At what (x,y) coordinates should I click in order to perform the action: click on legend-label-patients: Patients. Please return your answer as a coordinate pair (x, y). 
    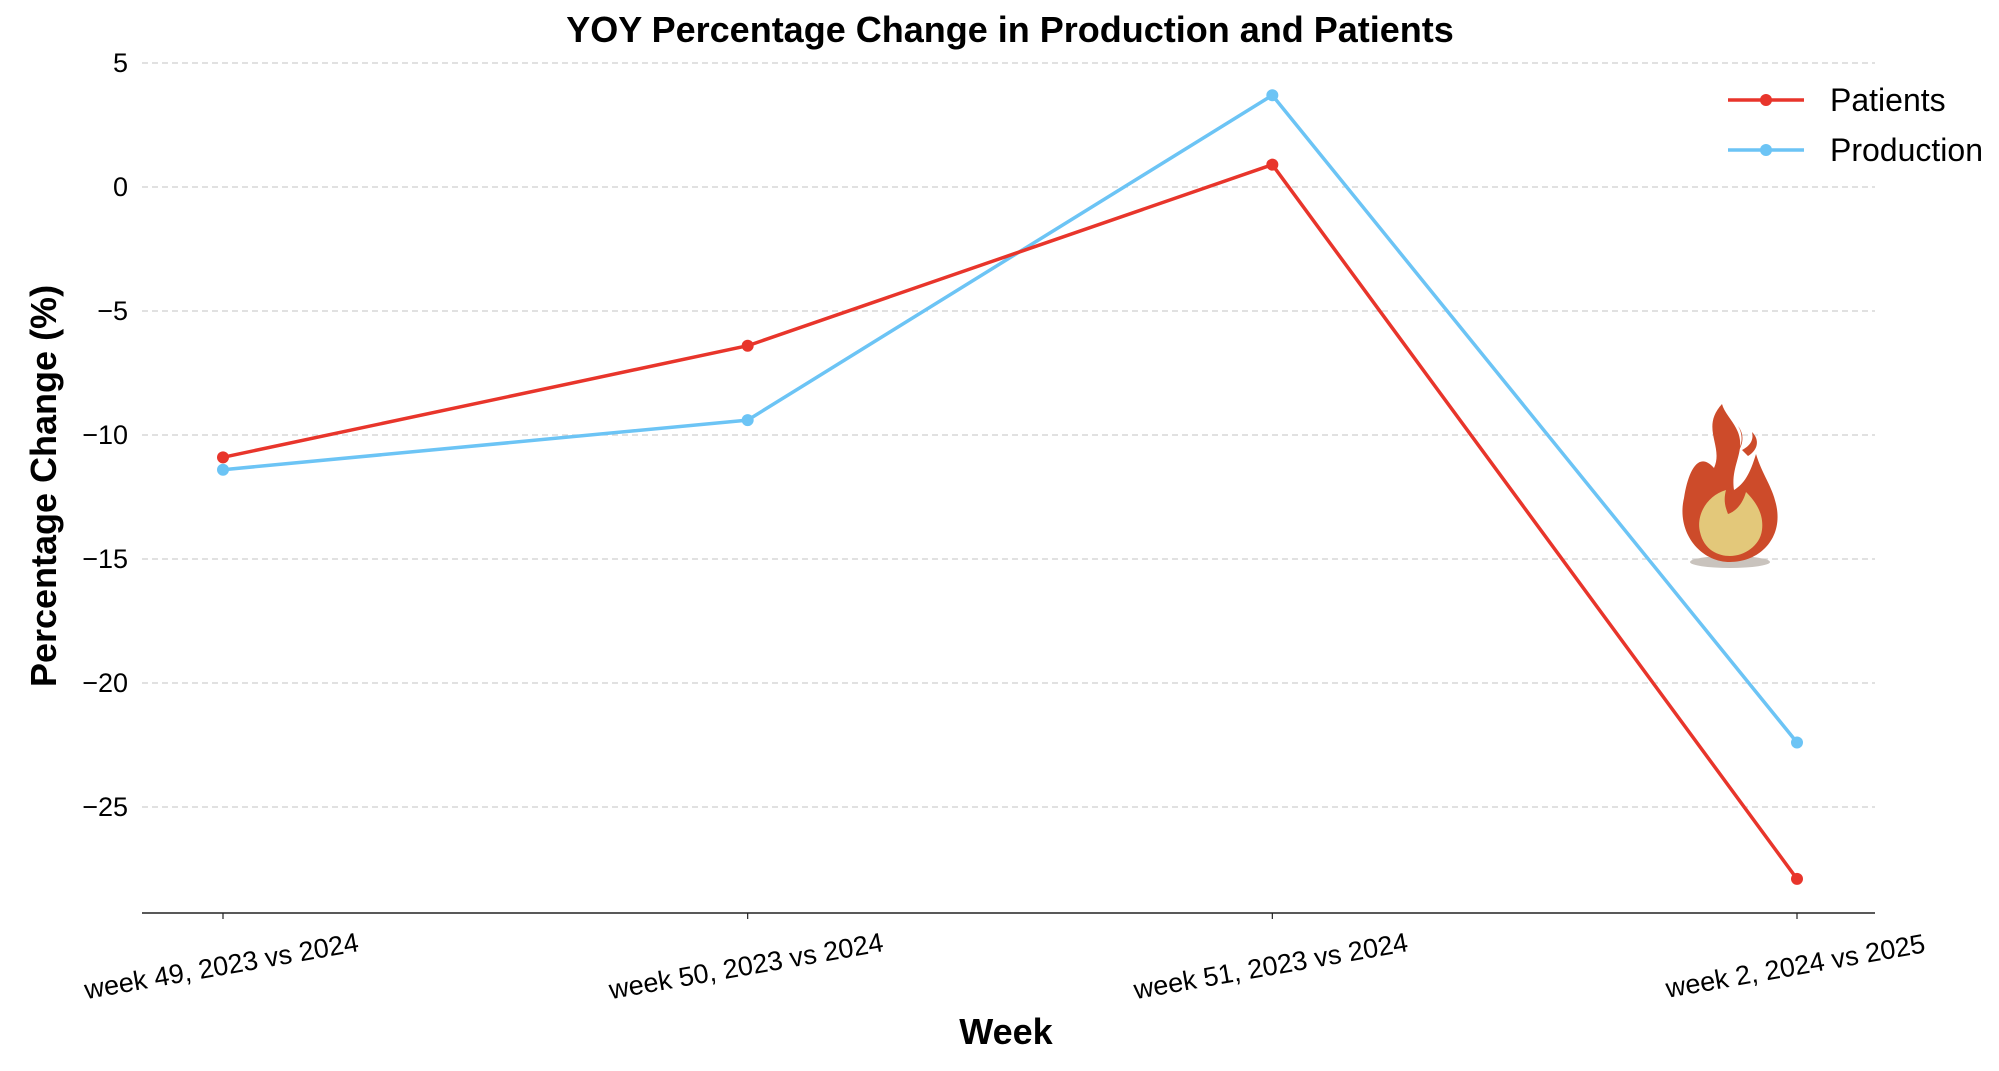
    Looking at the image, I should click on (1888, 100).